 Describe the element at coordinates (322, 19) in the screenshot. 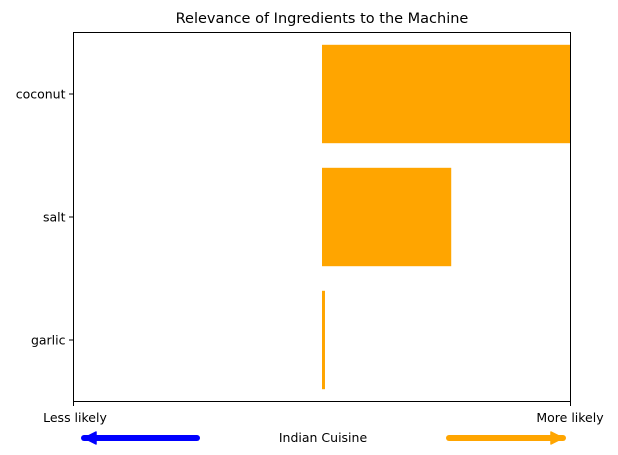

I see `chart-title: Relevance of Ingredients to the Machine` at that location.